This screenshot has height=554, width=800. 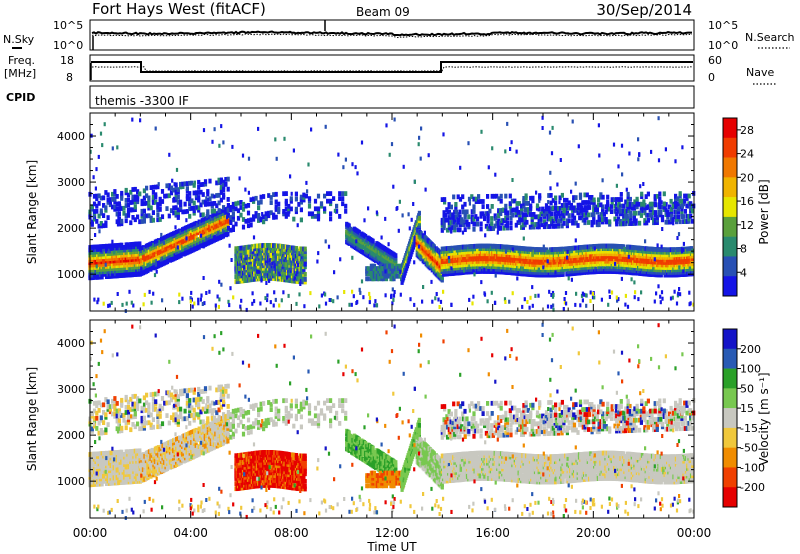 What do you see at coordinates (715, 60) in the screenshot?
I see `nave-tick-top: 60` at bounding box center [715, 60].